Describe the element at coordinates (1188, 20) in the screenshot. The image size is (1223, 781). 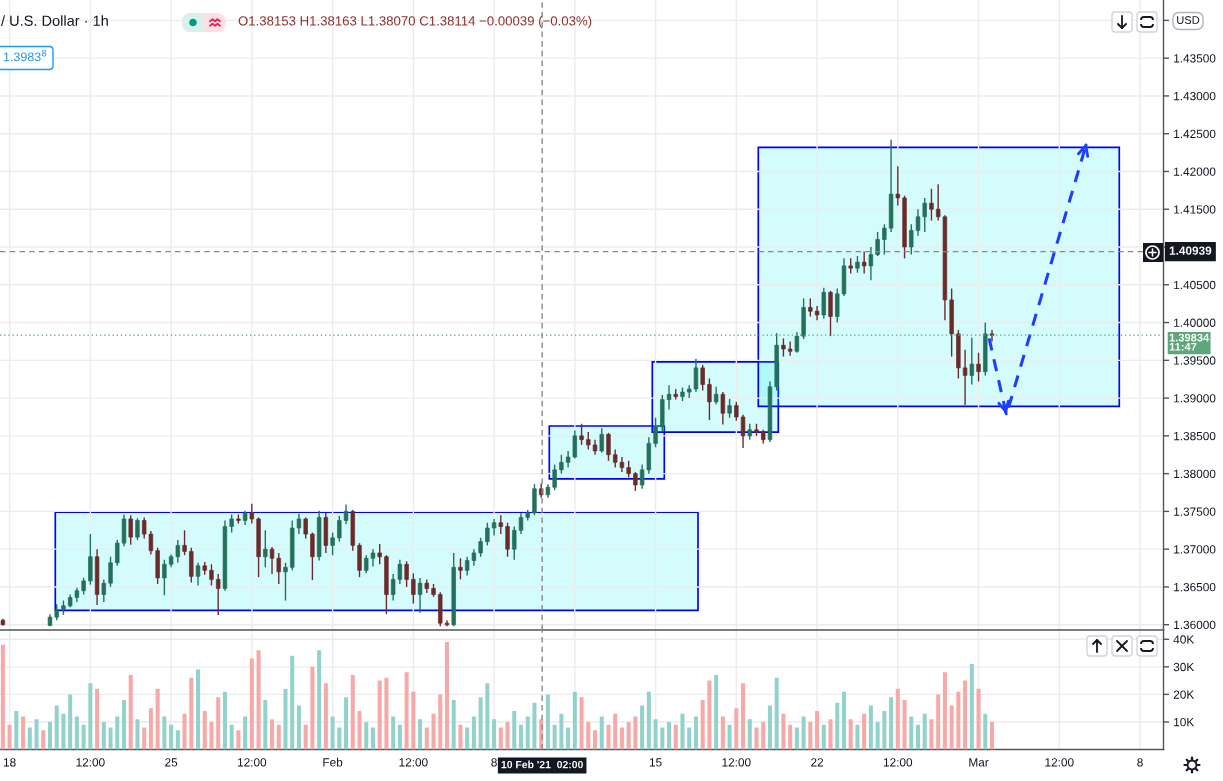
I see `text: USD` at that location.